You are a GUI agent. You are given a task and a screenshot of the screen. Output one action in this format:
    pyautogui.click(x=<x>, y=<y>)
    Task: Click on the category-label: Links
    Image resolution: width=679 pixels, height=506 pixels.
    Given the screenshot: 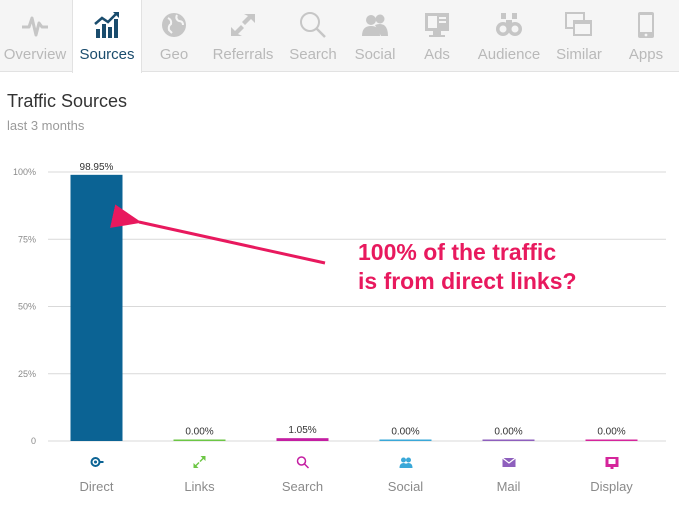 What is the action you would take?
    pyautogui.click(x=199, y=486)
    